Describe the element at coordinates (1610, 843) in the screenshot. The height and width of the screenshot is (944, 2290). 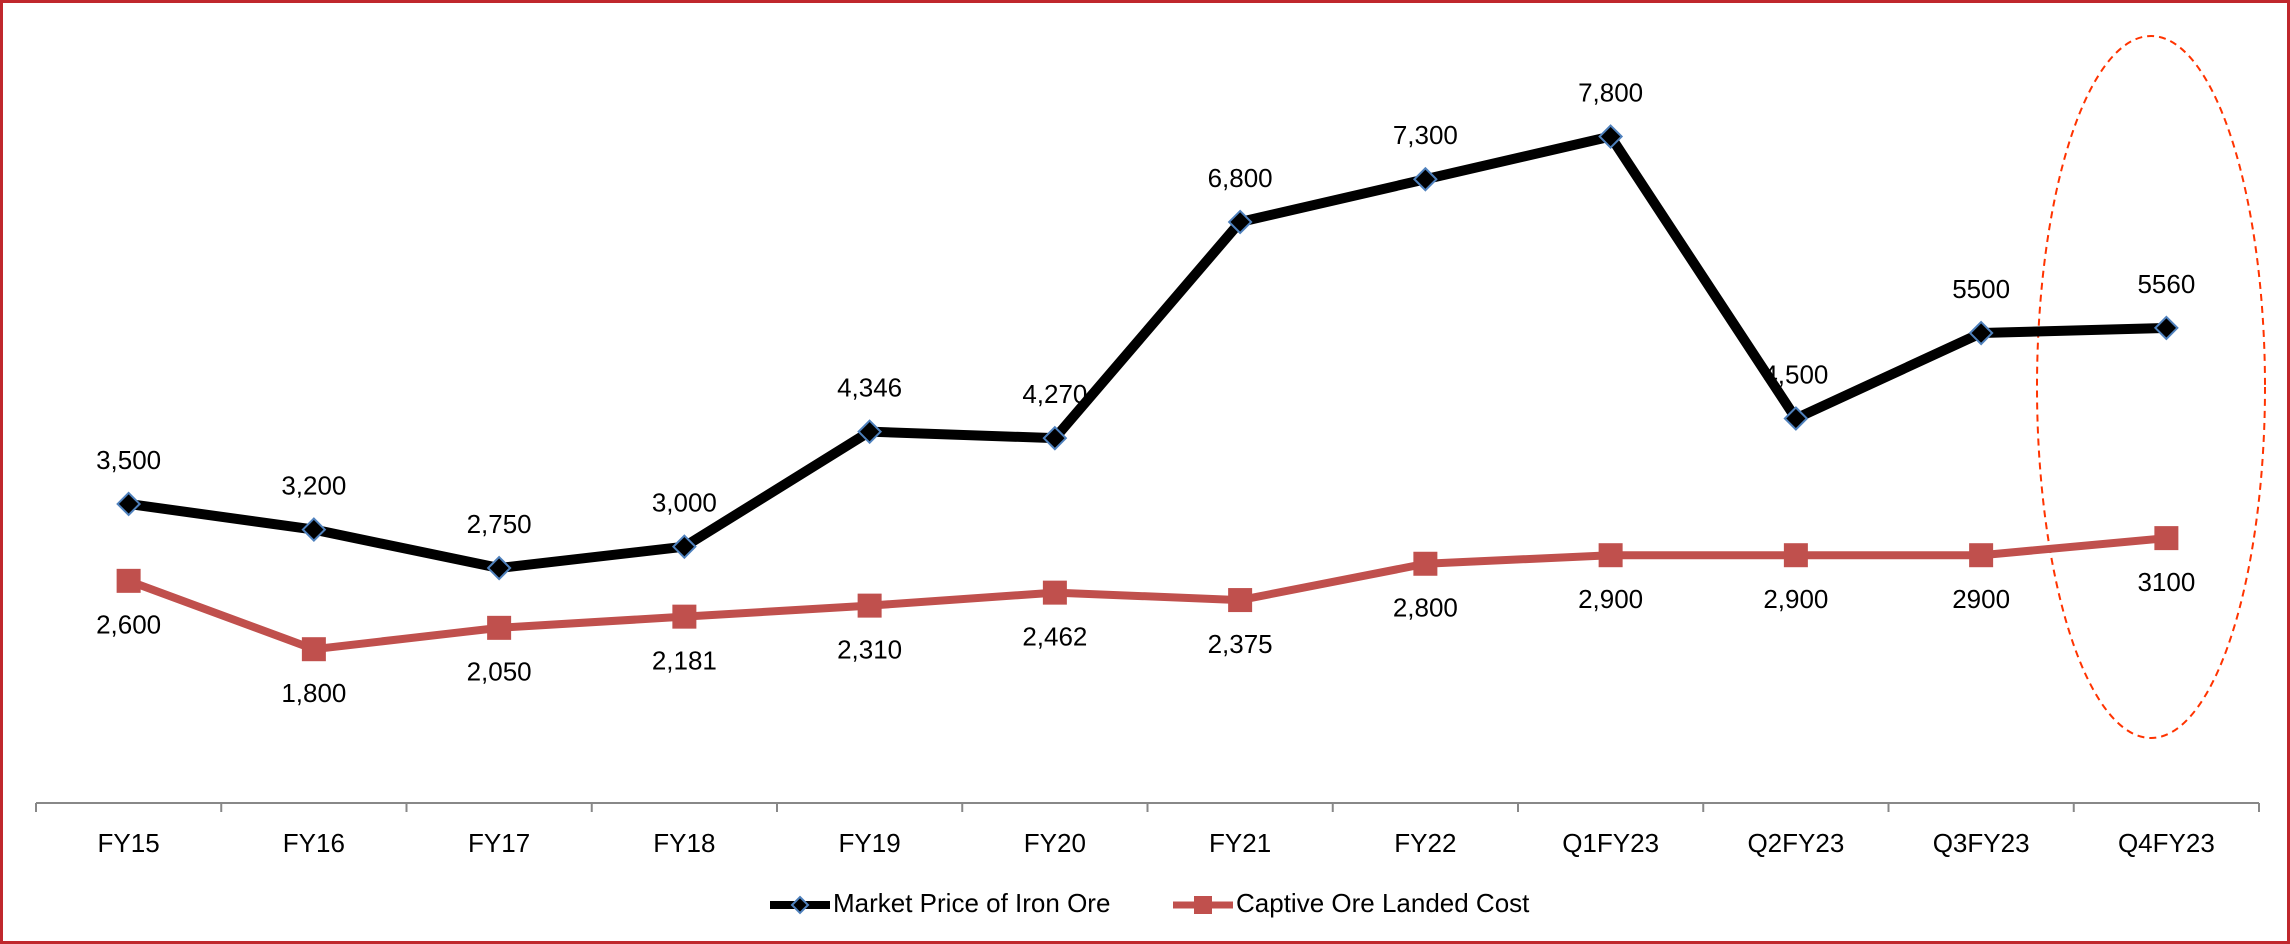
I see `x-tick-label: Q1FY23` at that location.